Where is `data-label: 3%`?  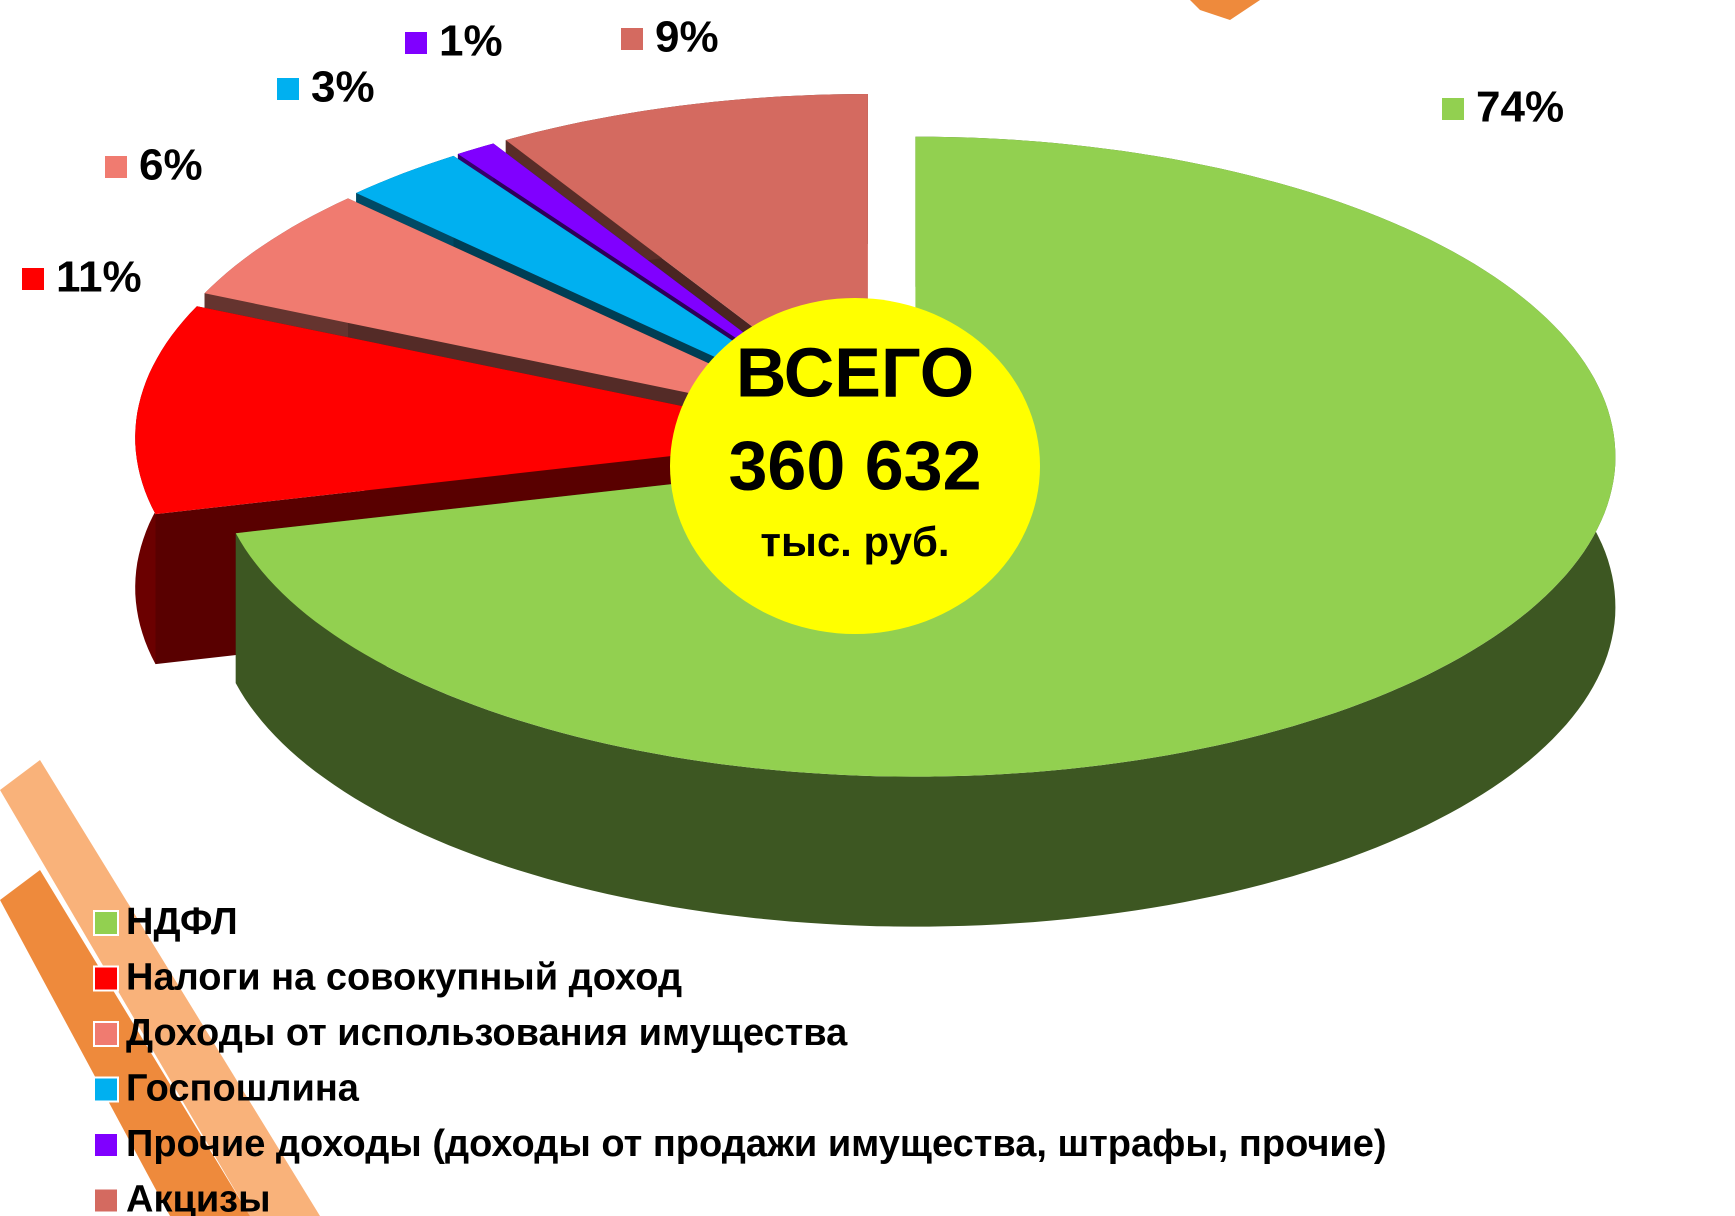
data-label: 3% is located at coordinates (343, 87).